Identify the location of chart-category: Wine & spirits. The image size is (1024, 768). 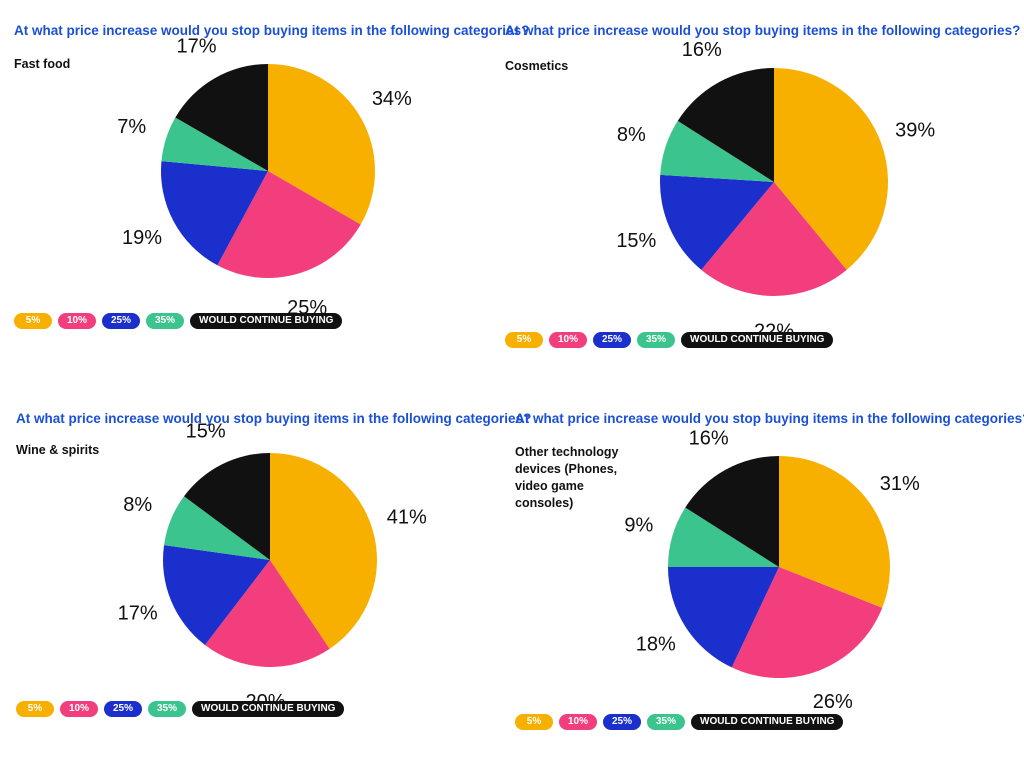
(58, 450).